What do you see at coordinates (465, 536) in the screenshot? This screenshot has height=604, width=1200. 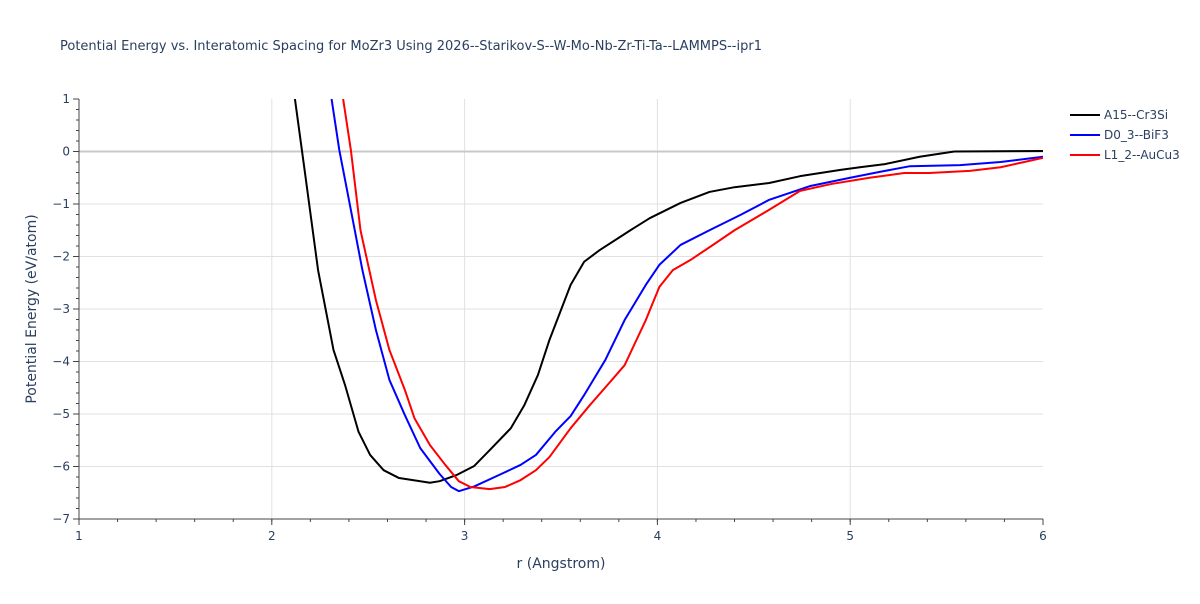 I see `x-tick-label: 3` at bounding box center [465, 536].